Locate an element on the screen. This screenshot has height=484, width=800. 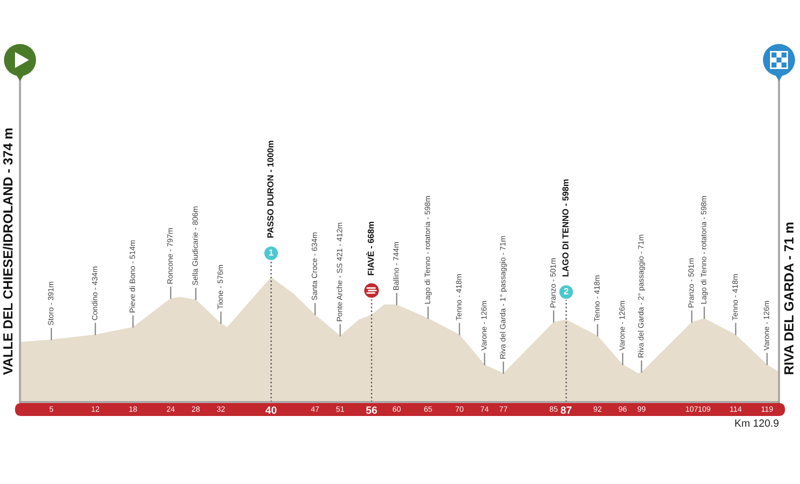
annotation: PASSO DURON - 1000m is located at coordinates (270, 189).